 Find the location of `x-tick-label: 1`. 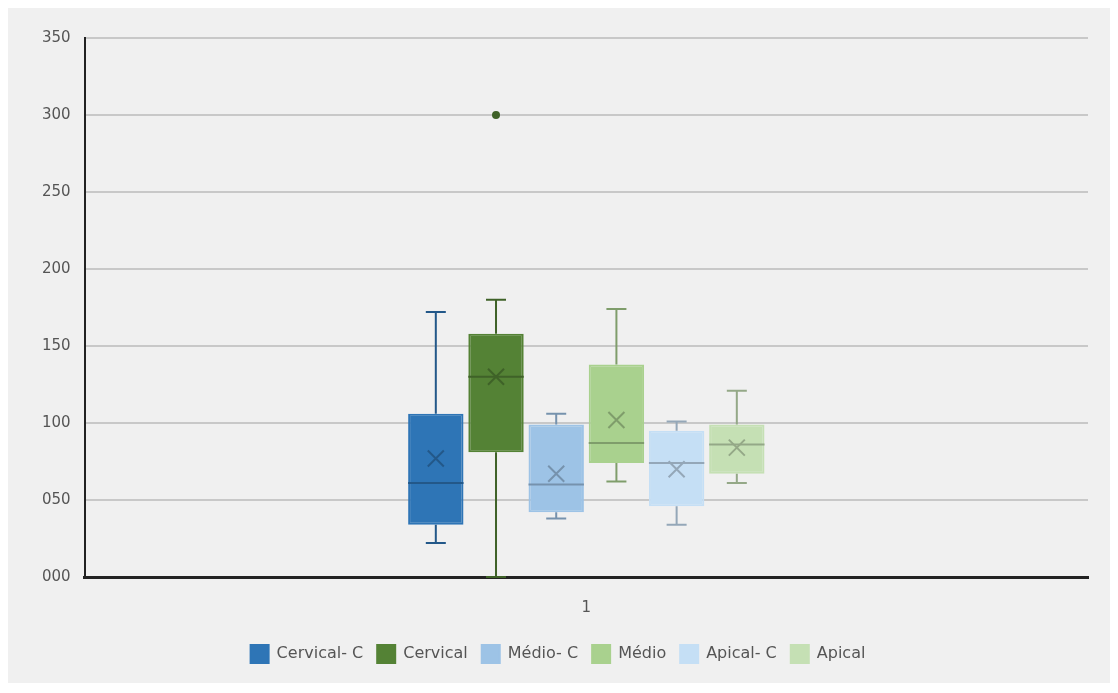

x-tick-label: 1 is located at coordinates (586, 606).